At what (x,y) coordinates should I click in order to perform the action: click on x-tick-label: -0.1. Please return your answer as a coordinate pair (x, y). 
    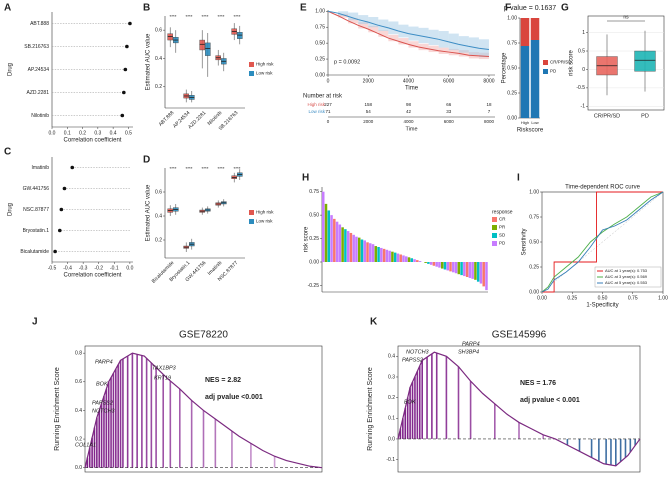
    Looking at the image, I should click on (114, 268).